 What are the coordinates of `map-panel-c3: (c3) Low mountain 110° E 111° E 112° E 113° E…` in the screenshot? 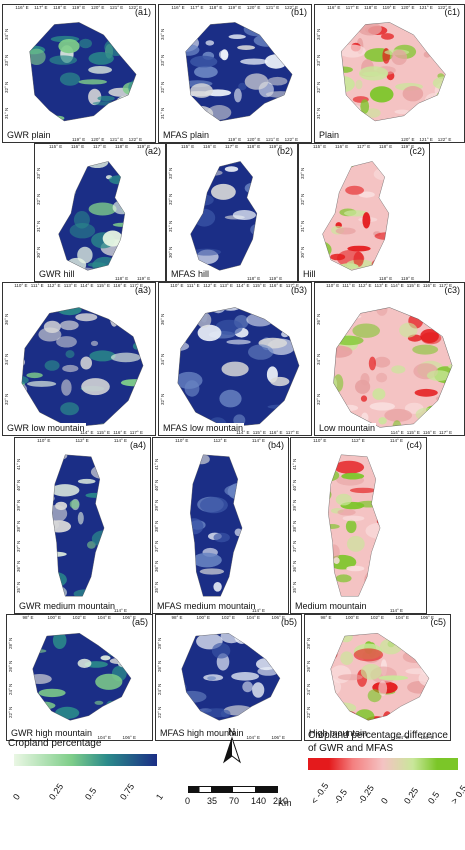 It's located at (389, 359).